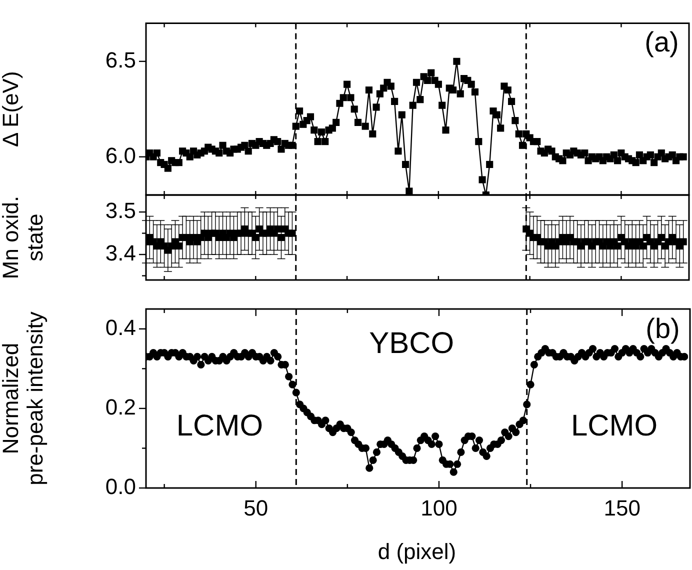 The image size is (692, 570). What do you see at coordinates (120, 253) in the screenshot?
I see `y-tick-label: 3.4` at bounding box center [120, 253].